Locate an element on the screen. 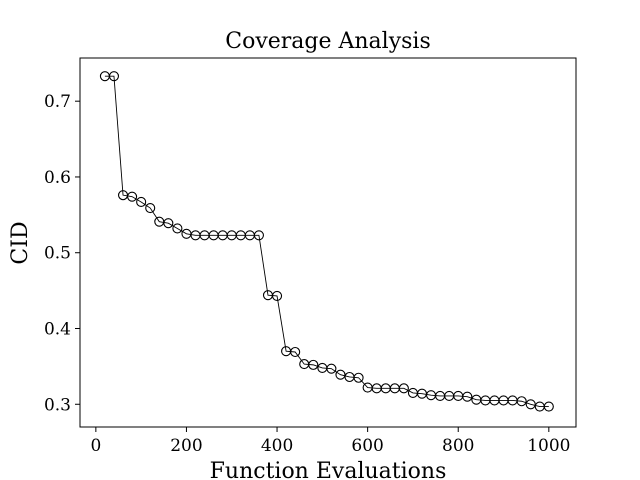 Image resolution: width=640 pixels, height=480 pixels. x-tick-label: 1000 is located at coordinates (548, 446).